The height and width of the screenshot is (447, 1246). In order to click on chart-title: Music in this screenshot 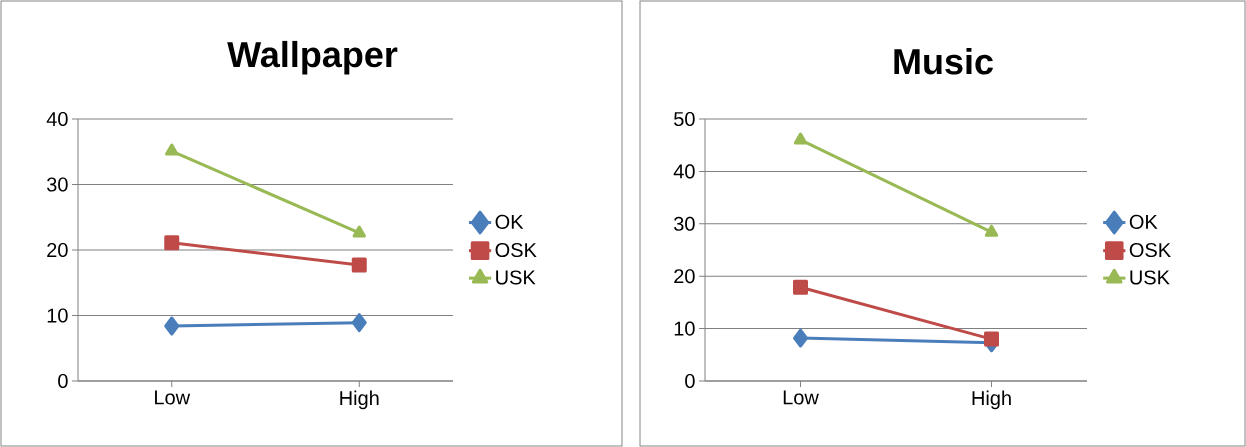, I will do `click(943, 61)`.